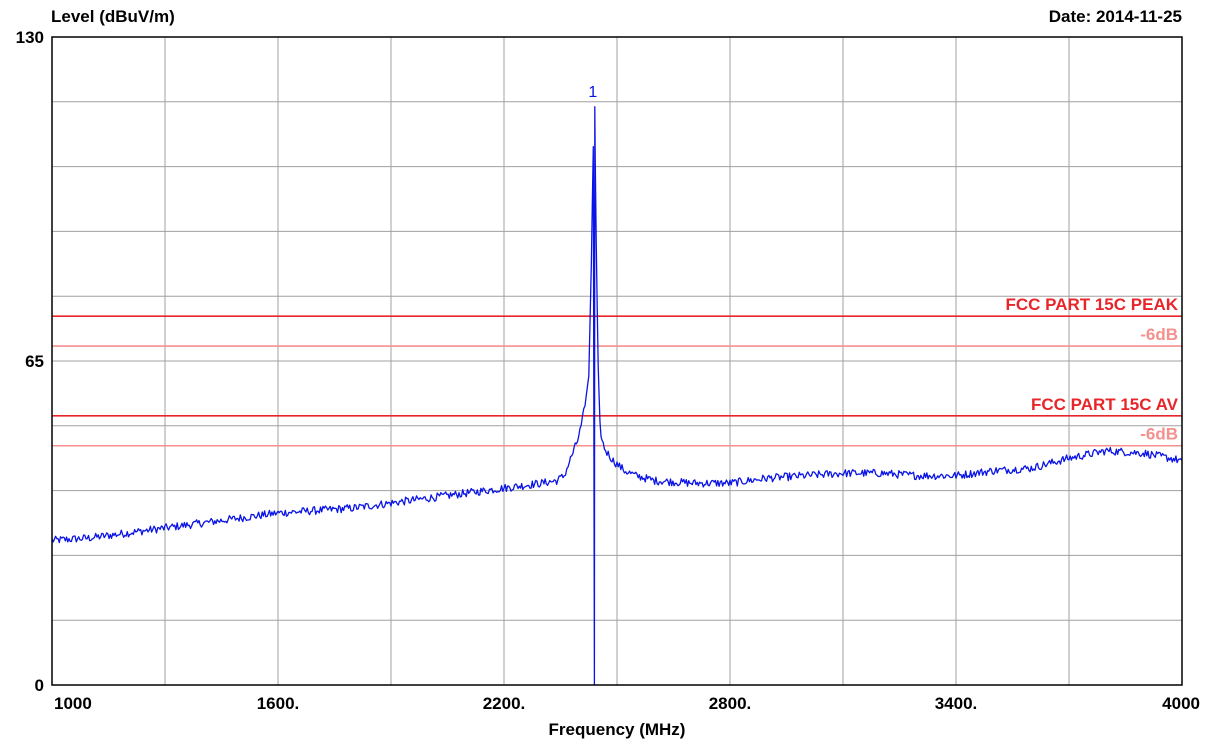  Describe the element at coordinates (956, 703) in the screenshot. I see `x-tick-label: 3400.` at that location.